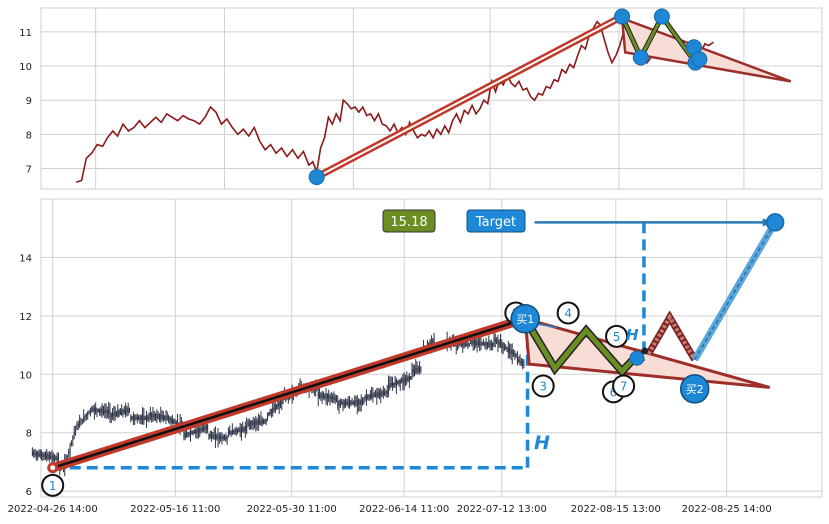 The height and width of the screenshot is (524, 829). What do you see at coordinates (568, 313) in the screenshot?
I see `pivot-label-4: 4` at bounding box center [568, 313].